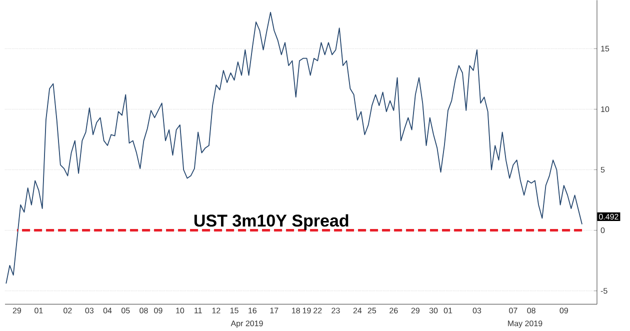 The image size is (630, 331). Describe the element at coordinates (180, 311) in the screenshot. I see `x-tick-label: 10` at that location.